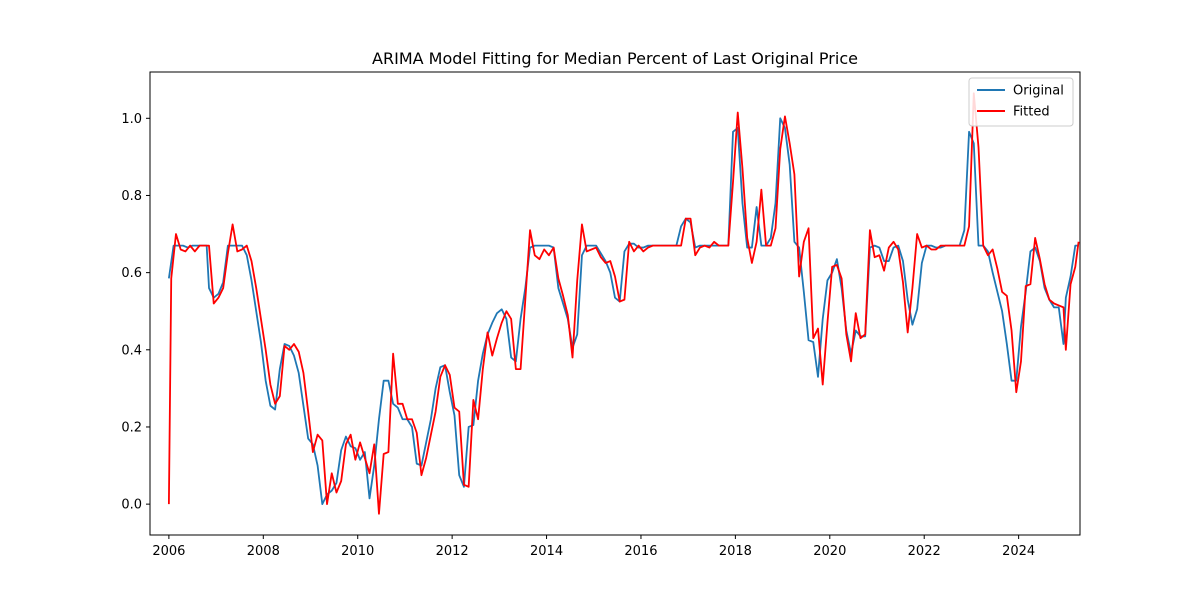 The height and width of the screenshot is (600, 1200). I want to click on y-tick-label: 0.6, so click(131, 273).